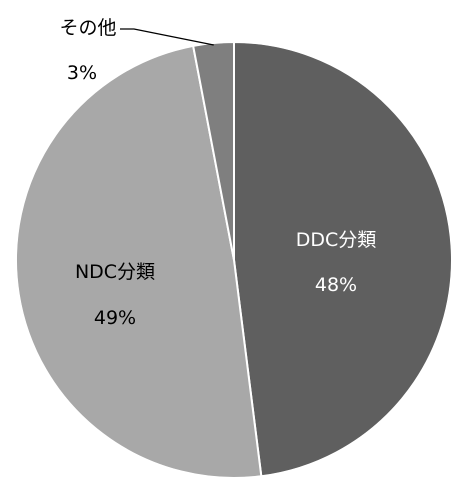  Describe the element at coordinates (87, 28) in the screenshot. I see `slice-label-name-3: その他` at that location.